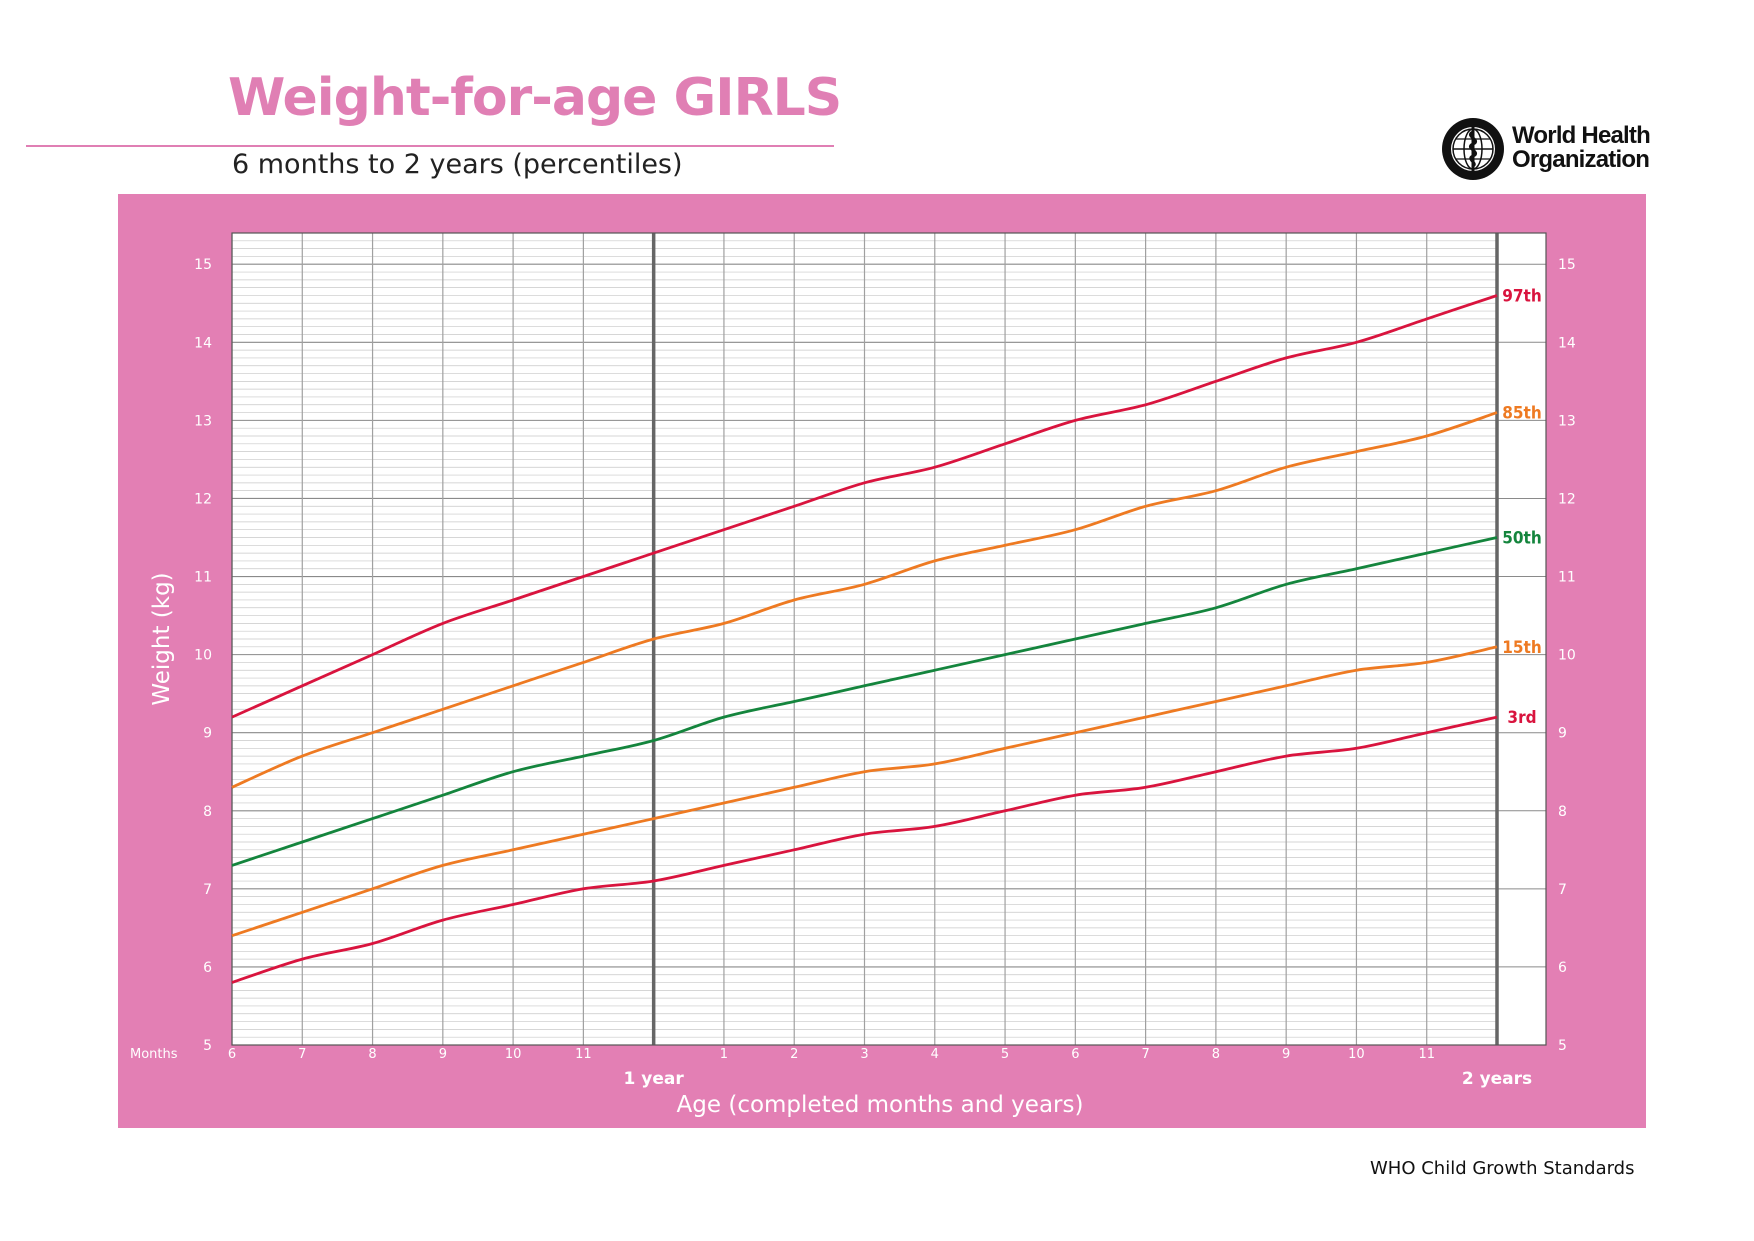 The width and height of the screenshot is (1754, 1241). Describe the element at coordinates (1522, 414) in the screenshot. I see `percentile-label-85th: 85th` at that location.